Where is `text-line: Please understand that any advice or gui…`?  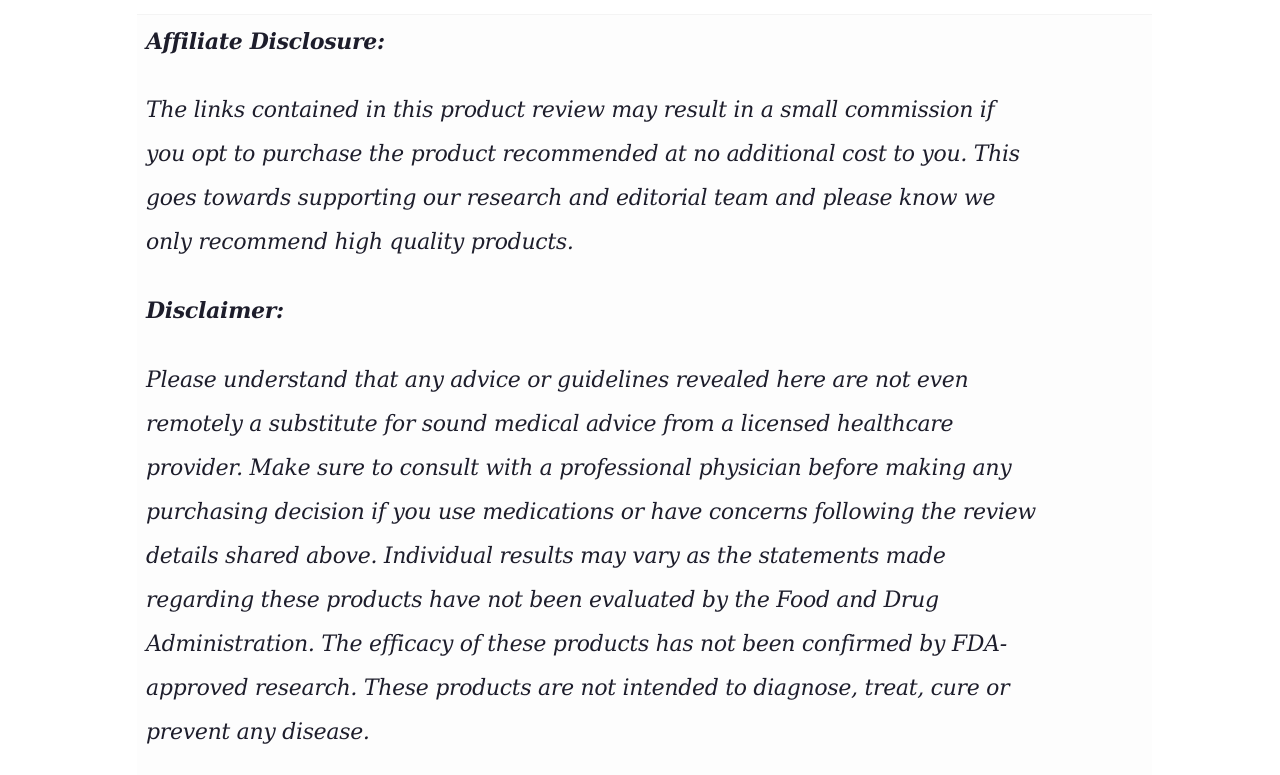
text-line: Please understand that any advice or gui… is located at coordinates (557, 380).